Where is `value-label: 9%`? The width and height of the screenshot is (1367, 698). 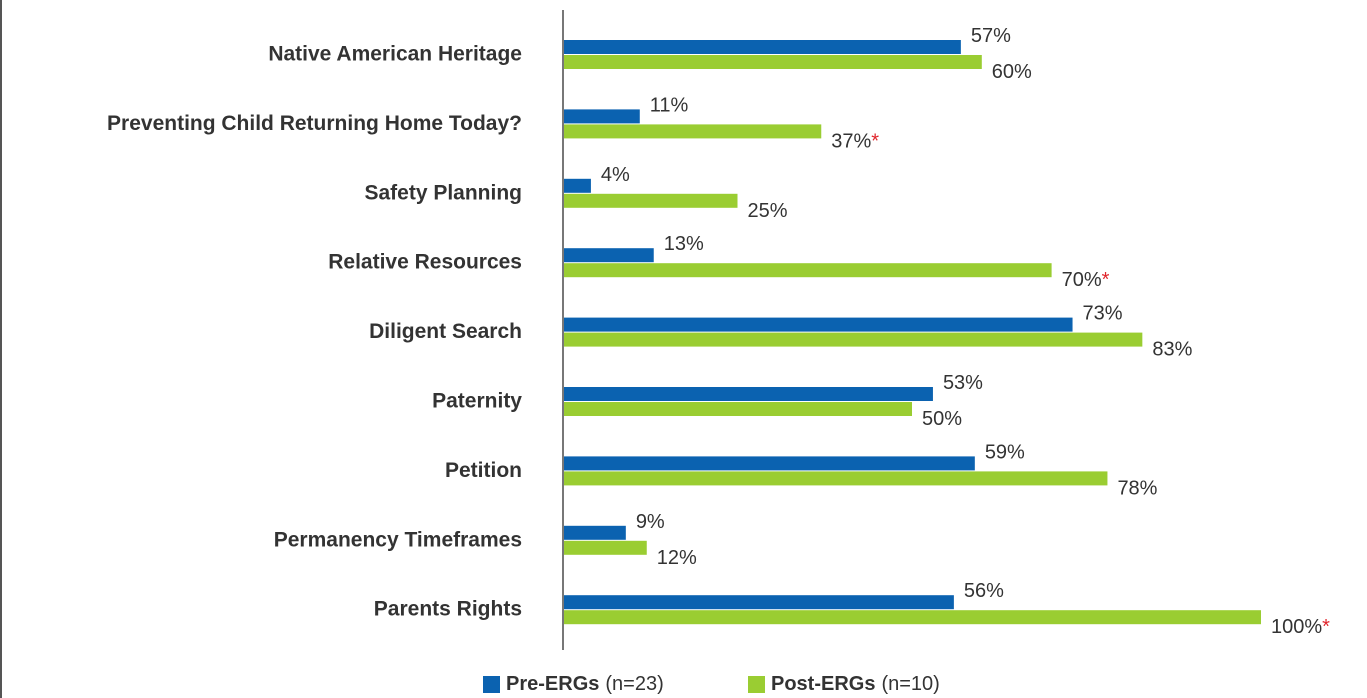 value-label: 9% is located at coordinates (650, 522).